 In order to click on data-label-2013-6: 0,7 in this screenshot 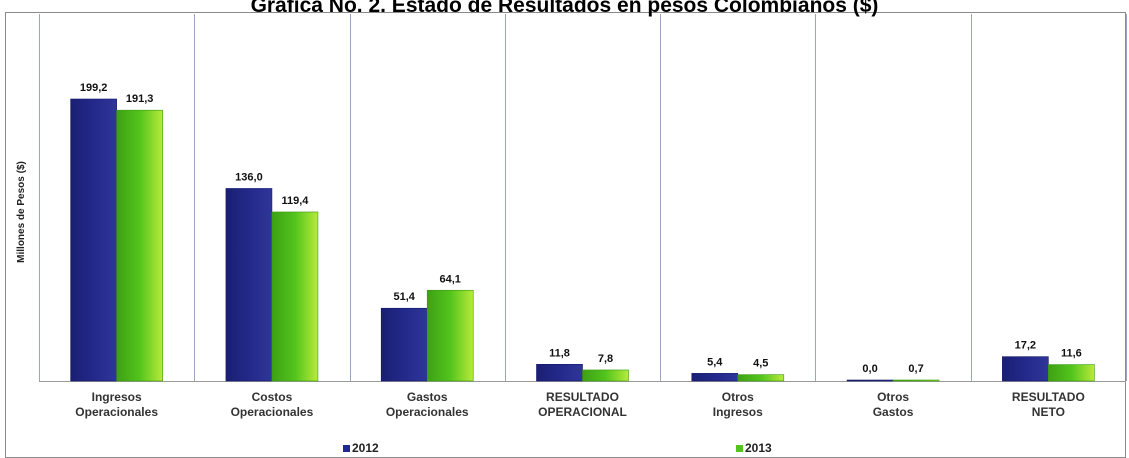, I will do `click(915, 369)`.